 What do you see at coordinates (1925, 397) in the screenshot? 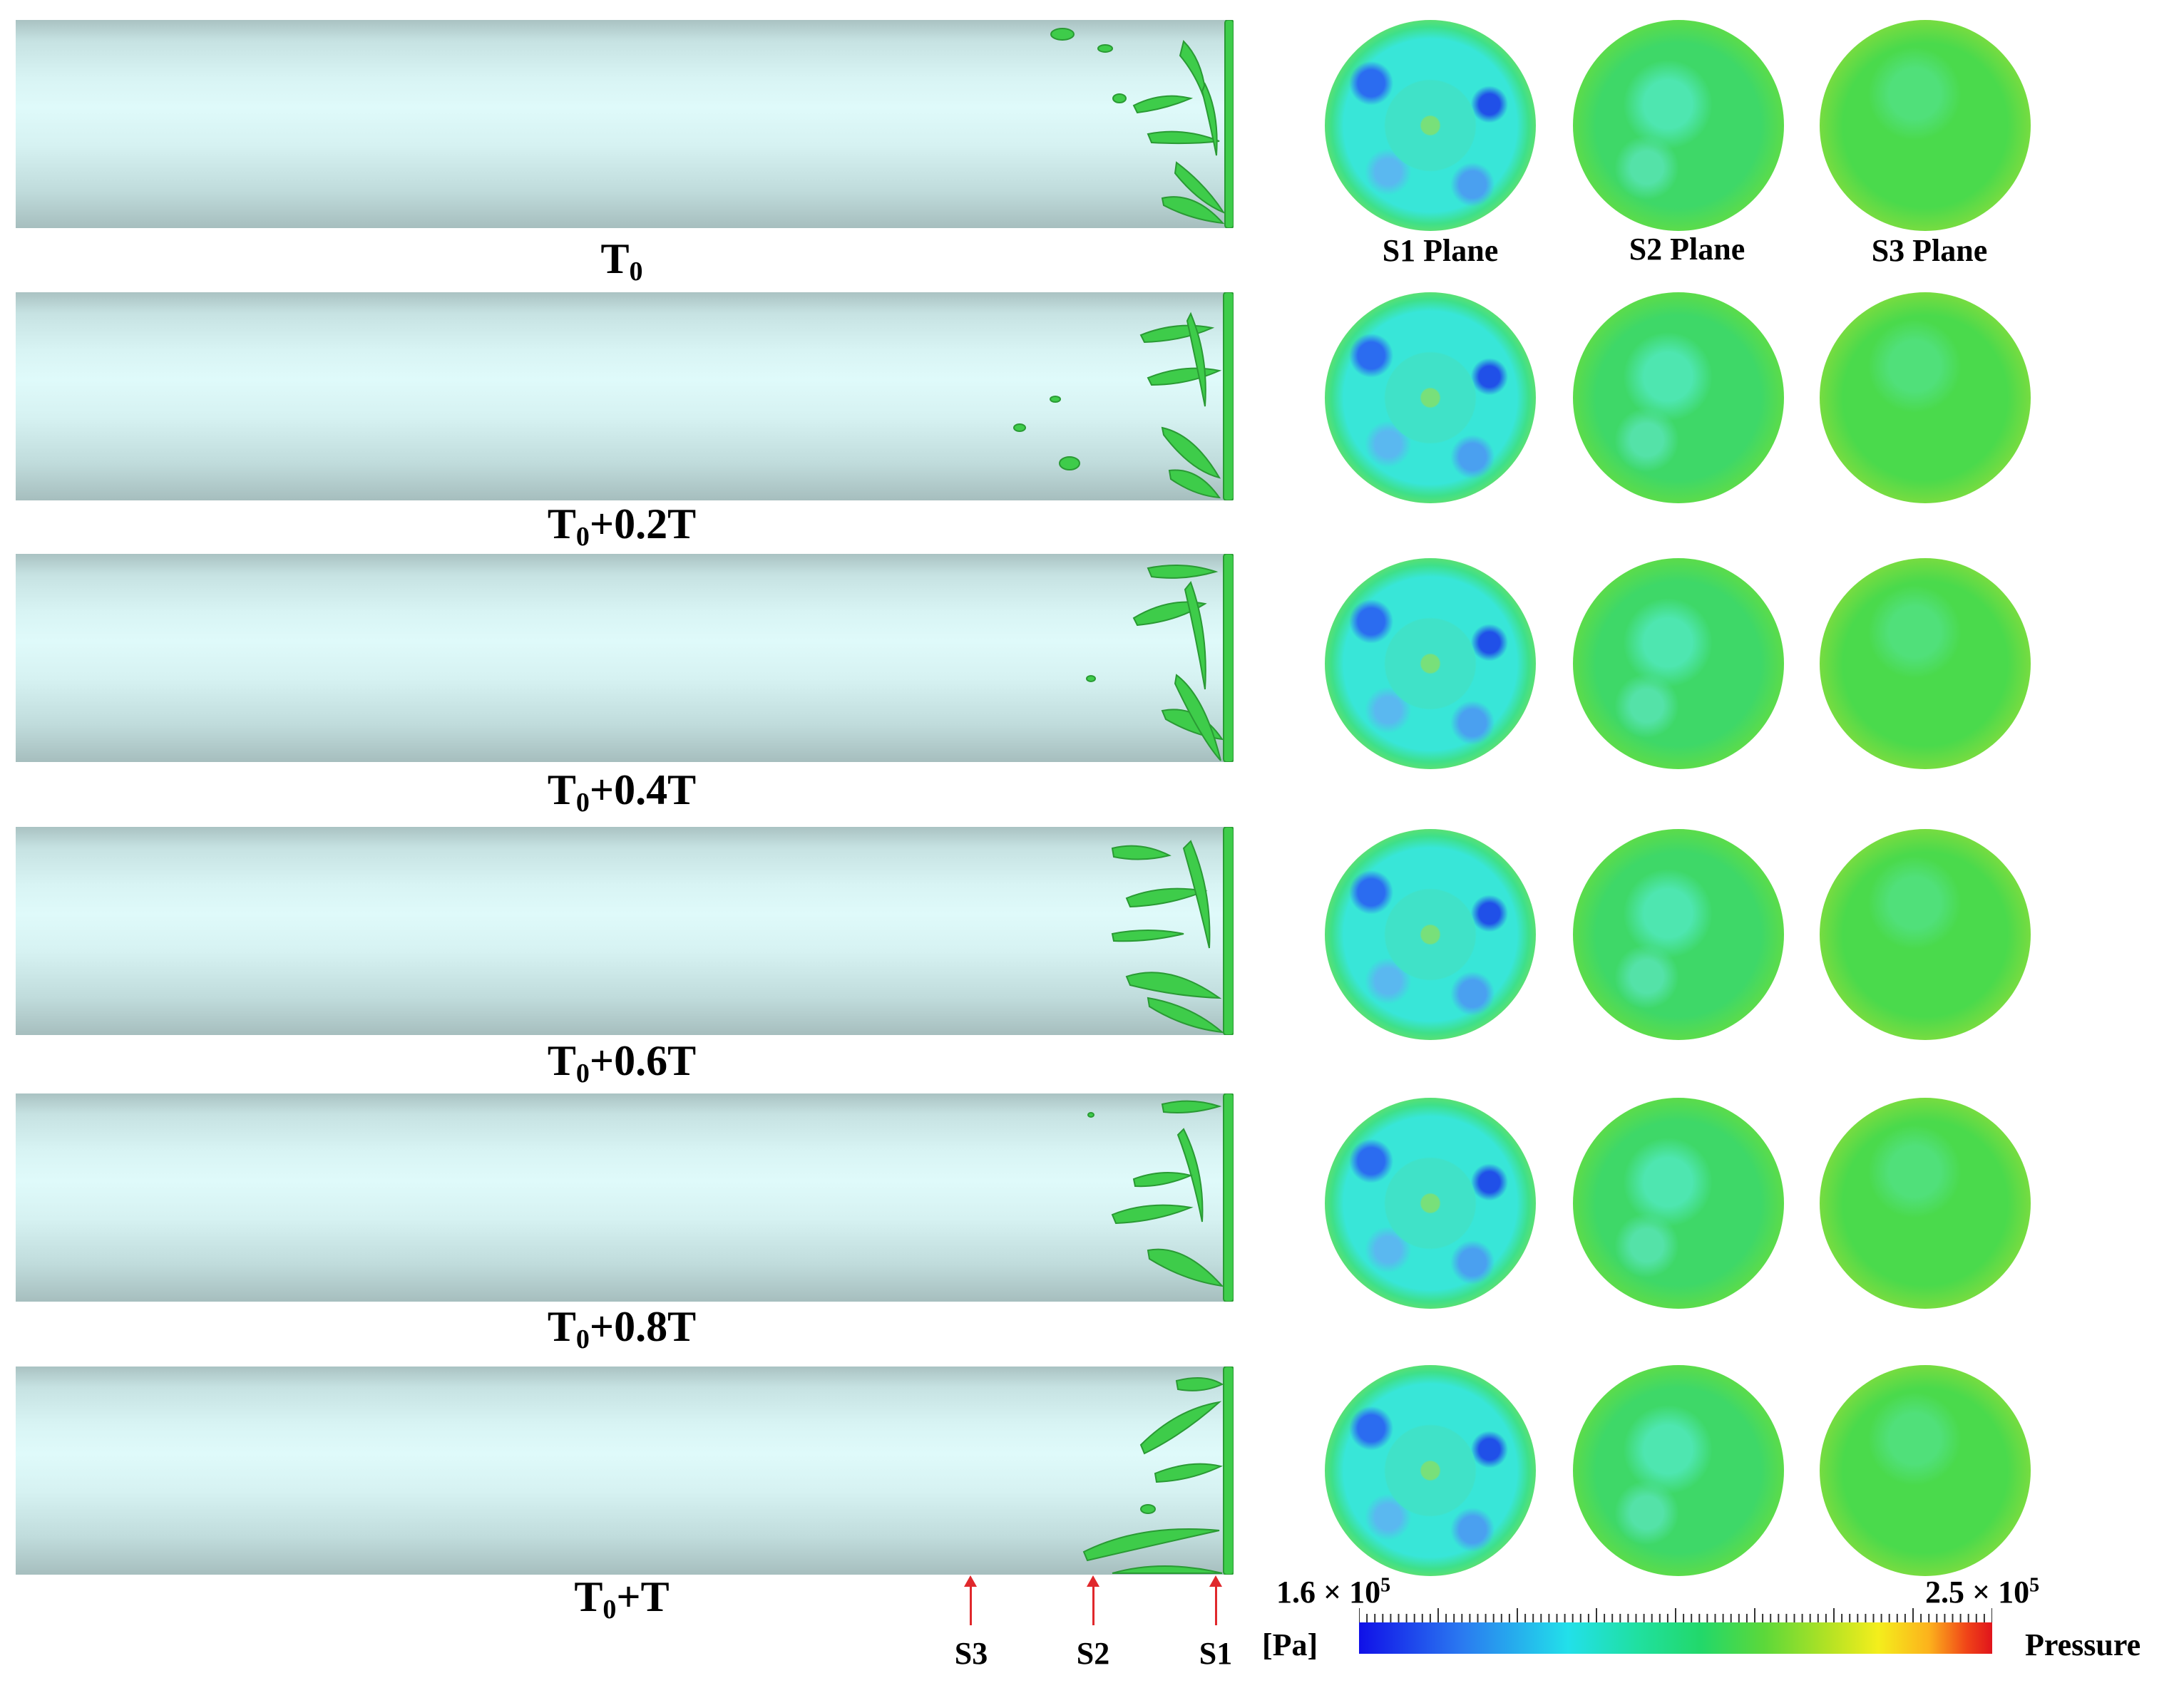
I see `pressure-disk-row-2-s3` at bounding box center [1925, 397].